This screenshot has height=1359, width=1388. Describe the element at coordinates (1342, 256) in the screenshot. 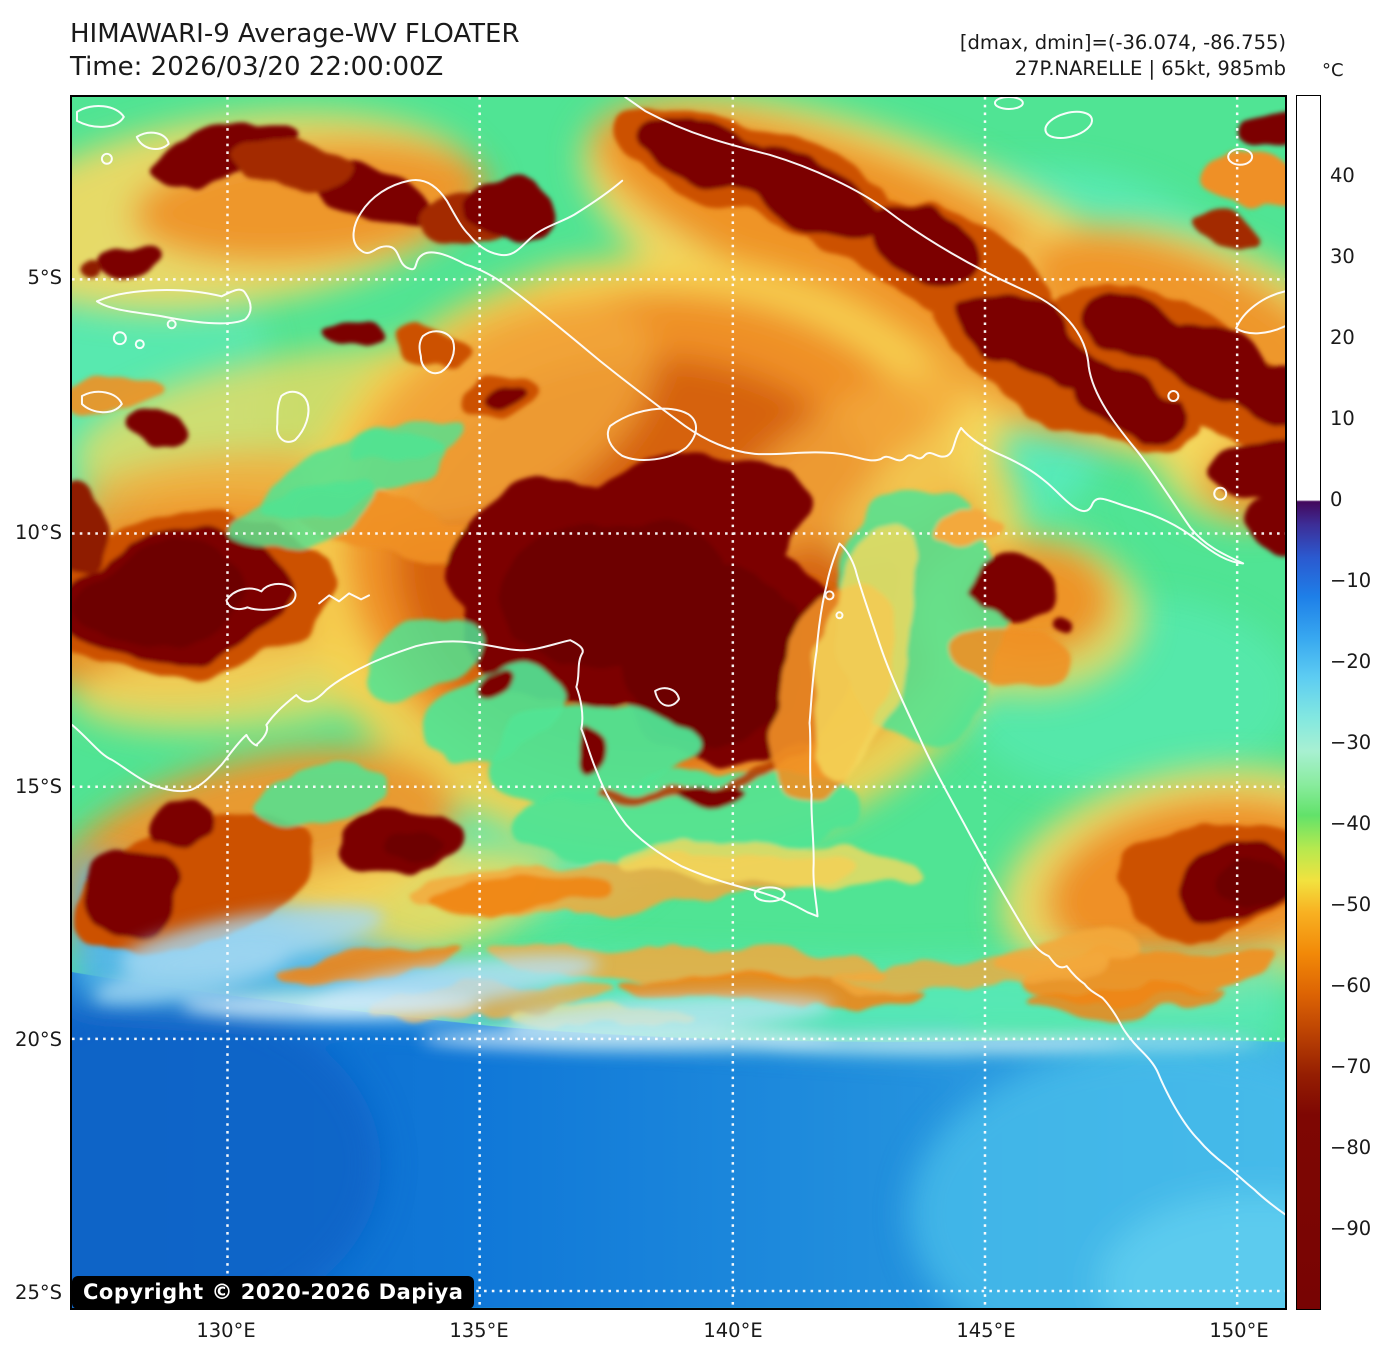

I see `colorbar-tick: 30` at that location.